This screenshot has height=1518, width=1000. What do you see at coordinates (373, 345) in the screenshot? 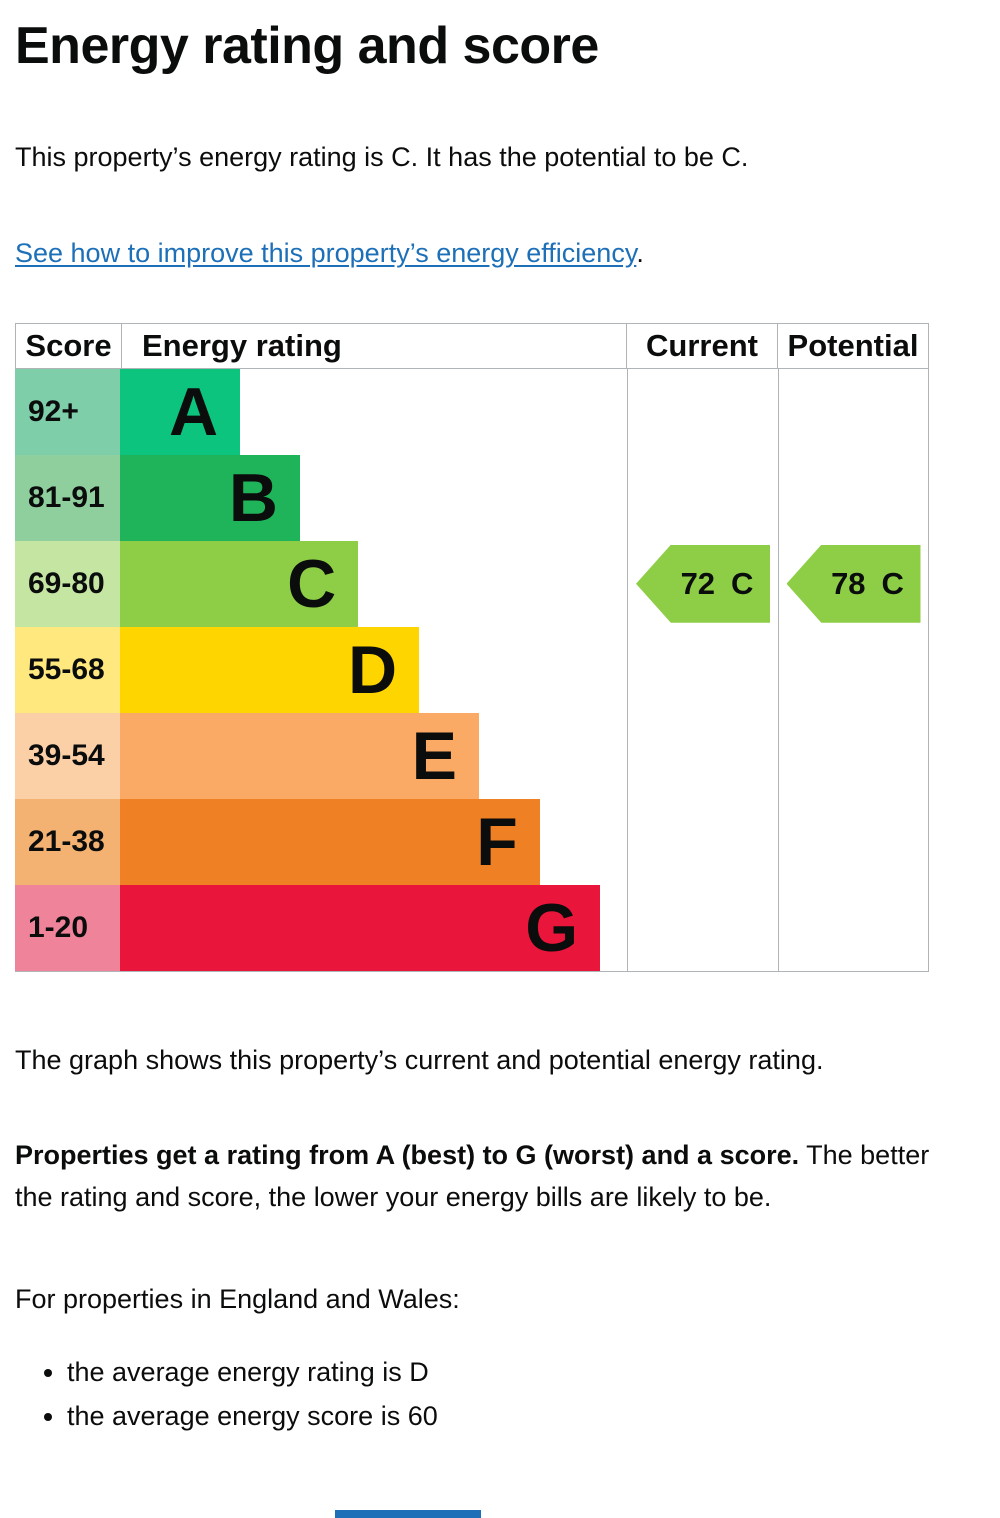
I see `header-energy-rating: Energy rating` at bounding box center [373, 345].